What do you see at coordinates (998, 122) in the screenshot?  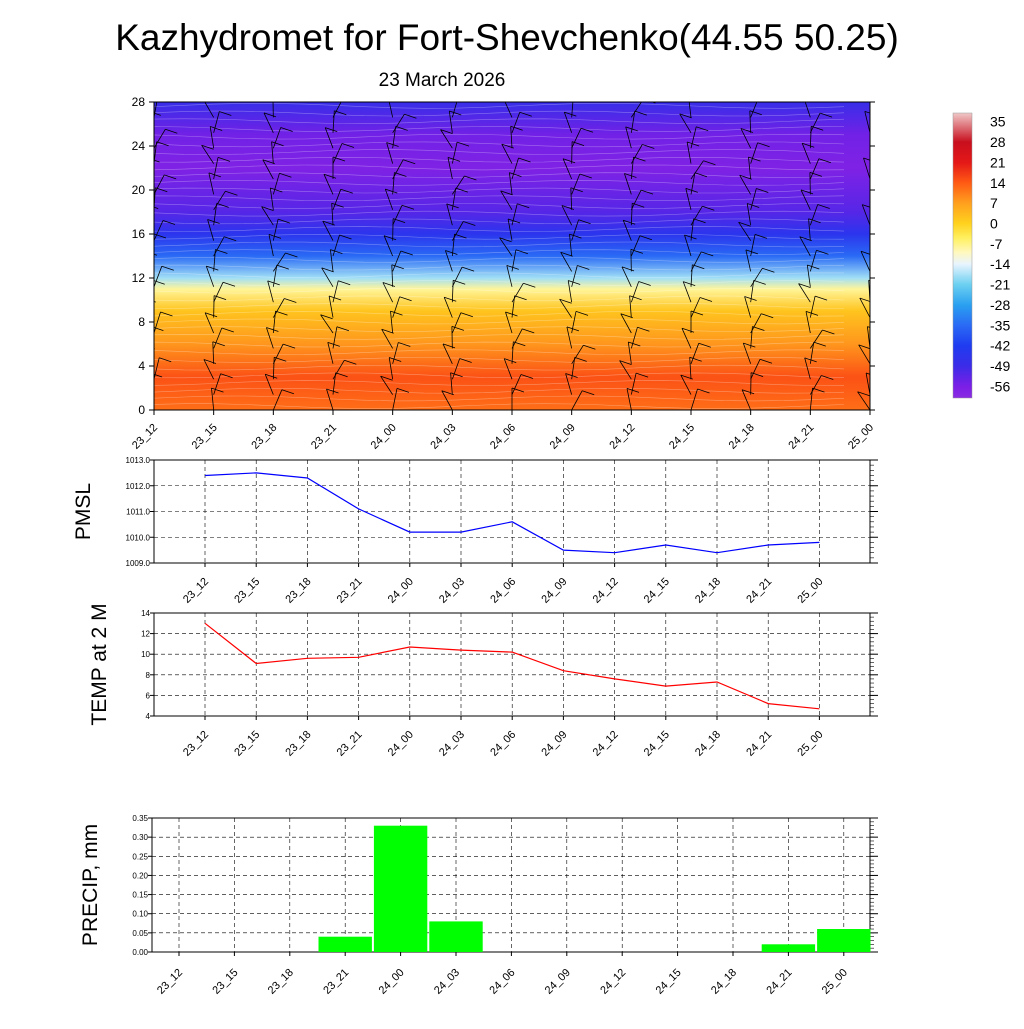 I see `colorbar-label: 35` at bounding box center [998, 122].